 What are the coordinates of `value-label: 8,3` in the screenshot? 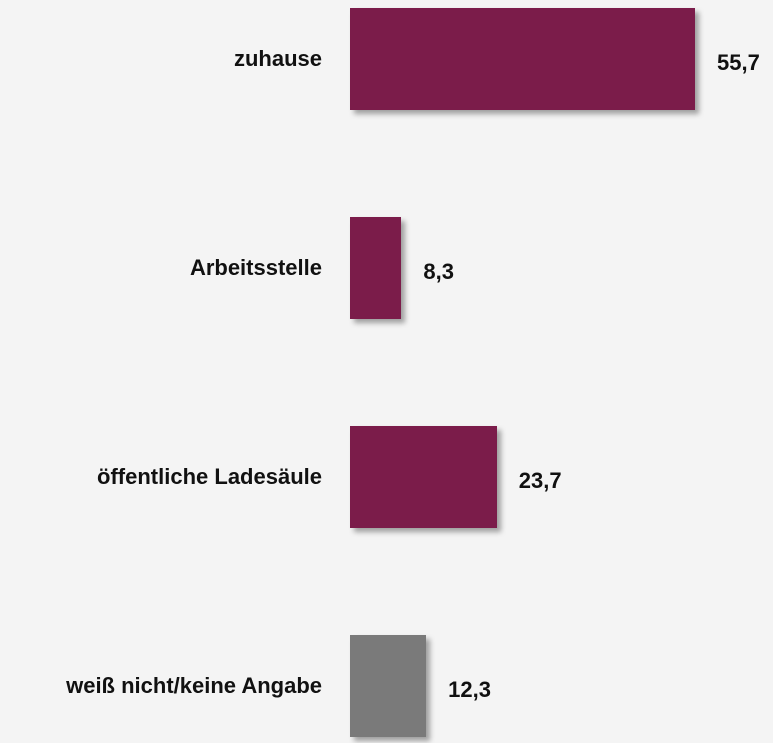 It's located at (438, 271).